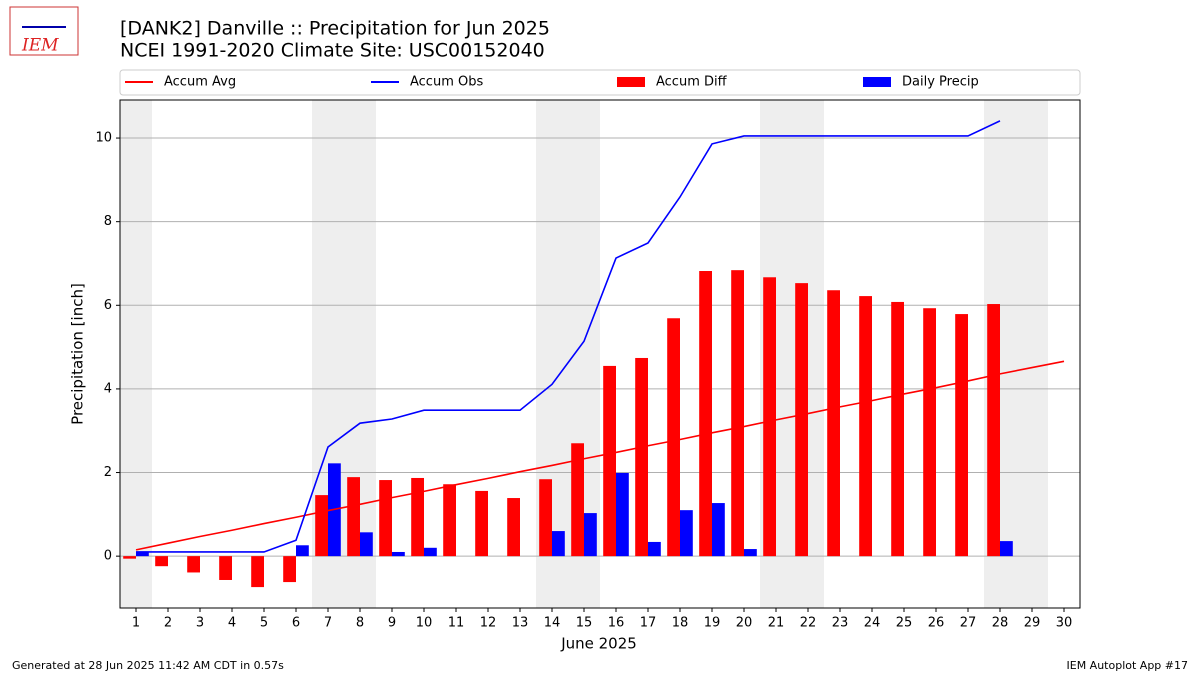 Image resolution: width=1200 pixels, height=675 pixels. Describe the element at coordinates (108, 388) in the screenshot. I see `y-tick-label: 4` at that location.